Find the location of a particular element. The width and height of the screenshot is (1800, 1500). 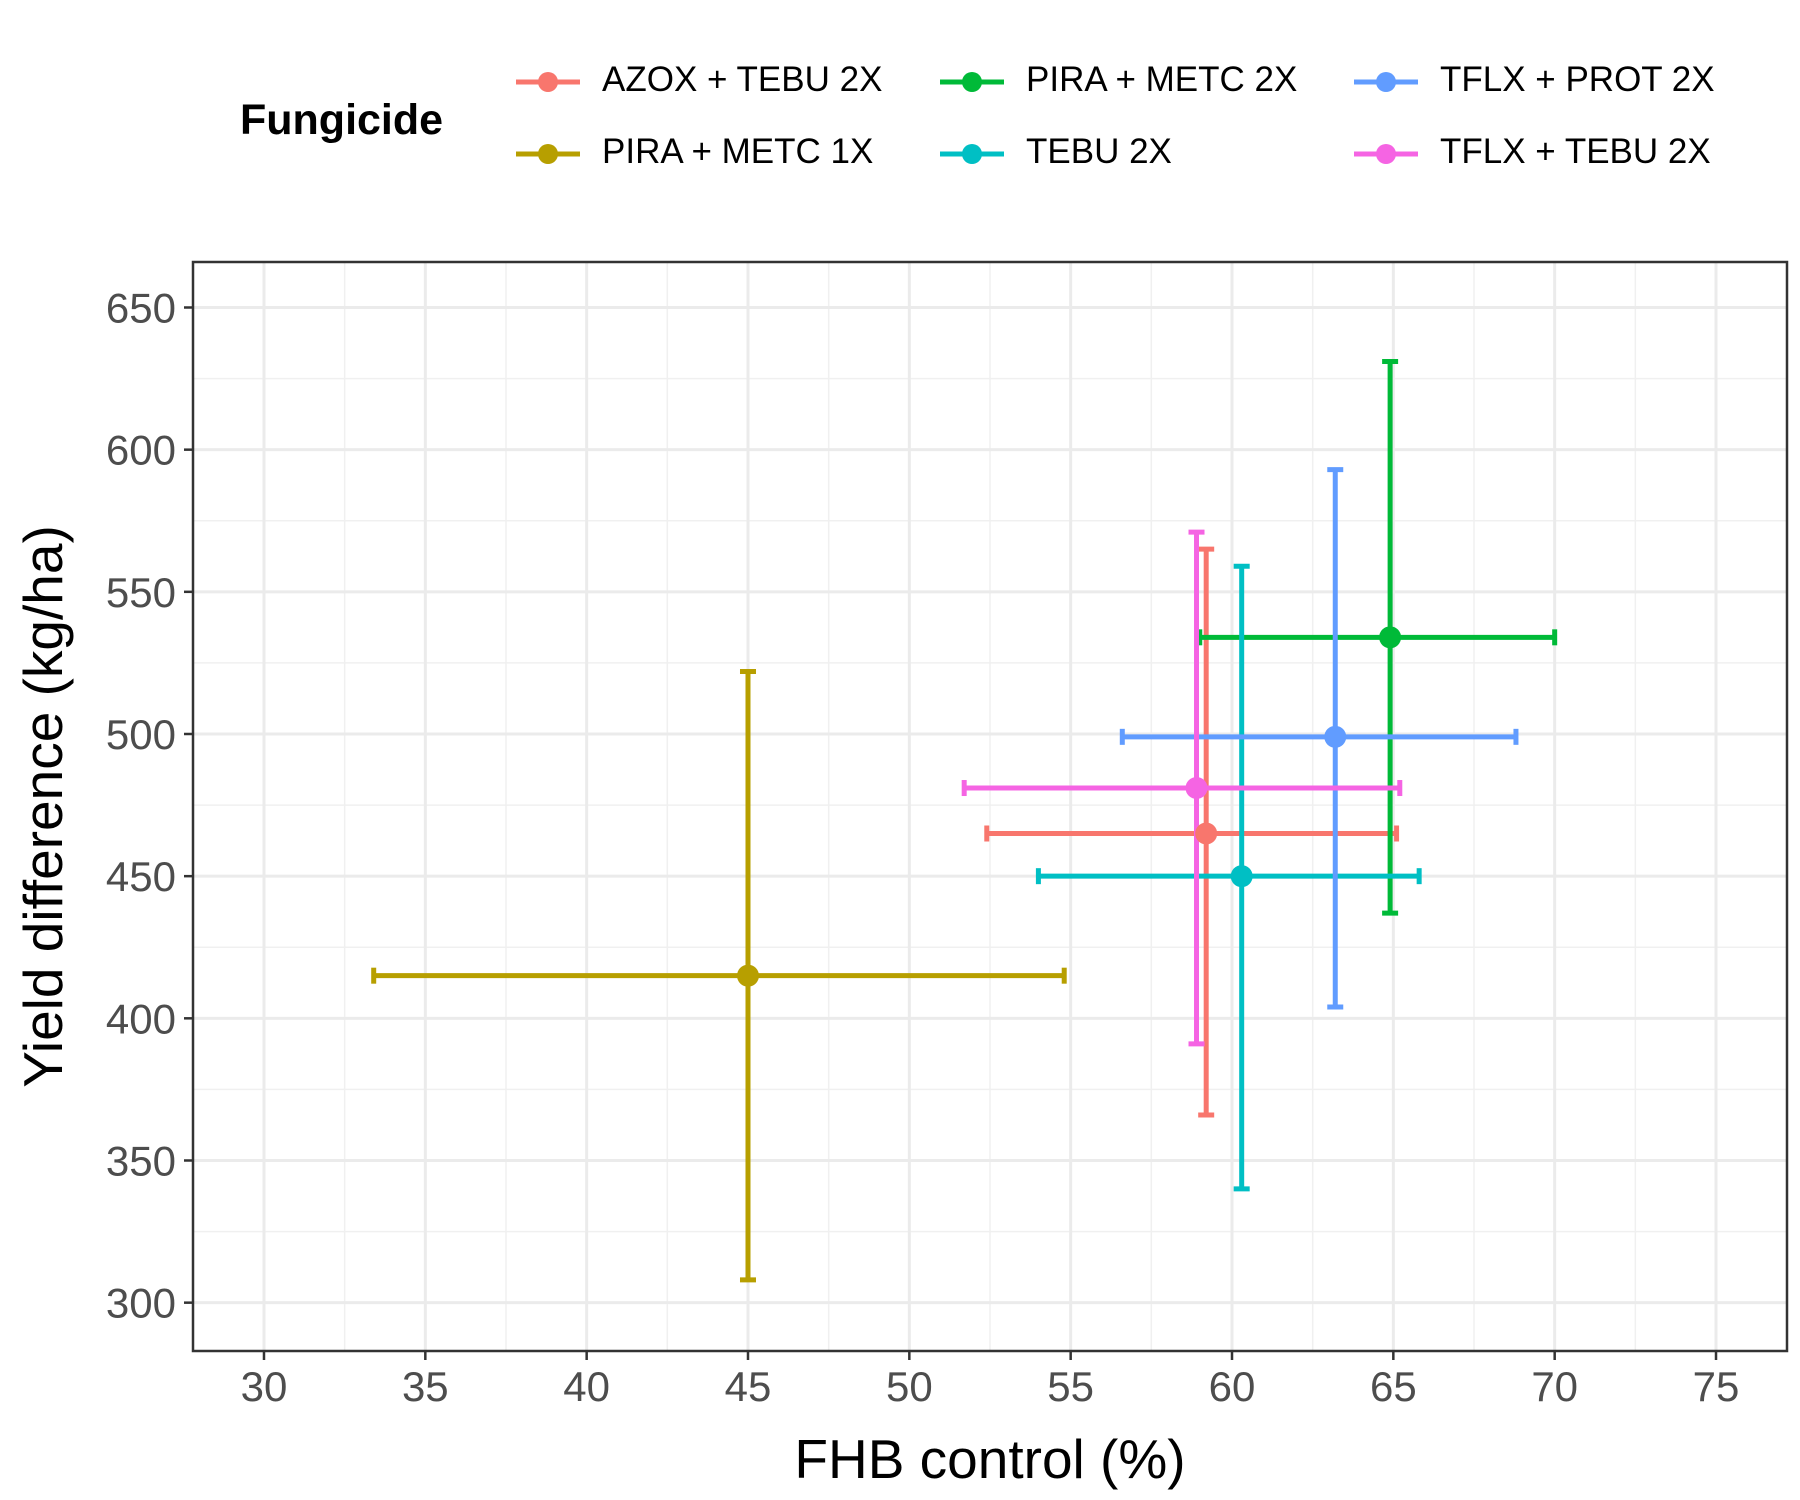

y-tick-label: 400 is located at coordinates (141, 1018).